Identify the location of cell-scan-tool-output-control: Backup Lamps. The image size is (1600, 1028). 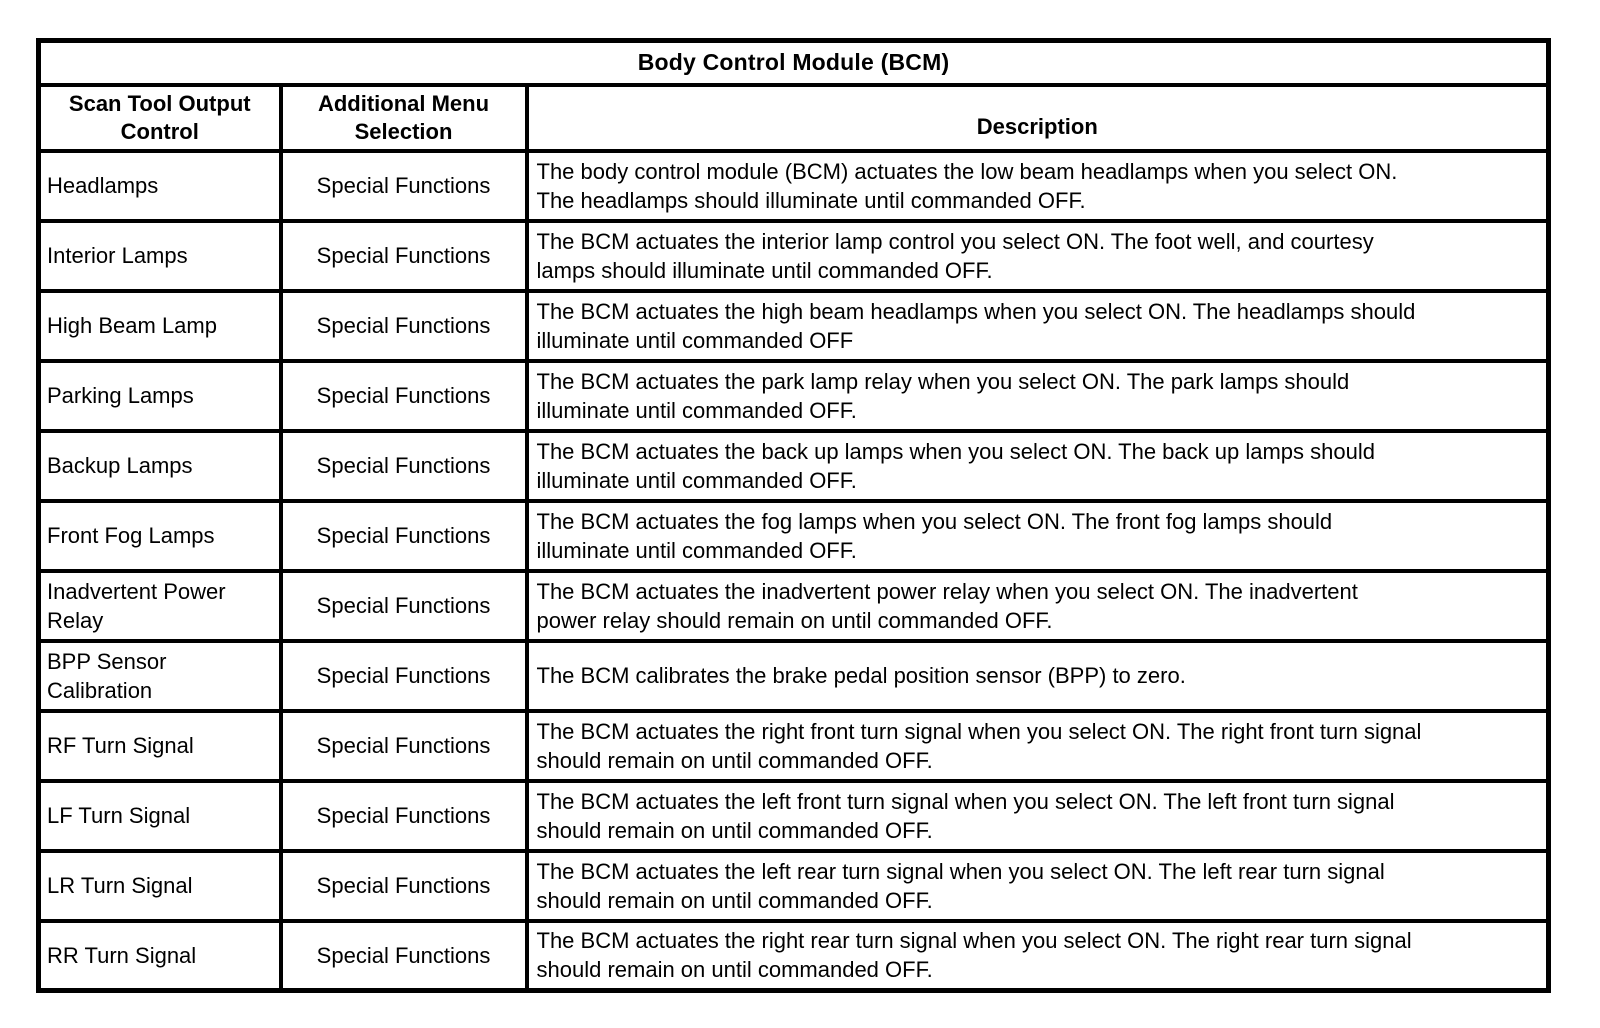
(159, 465).